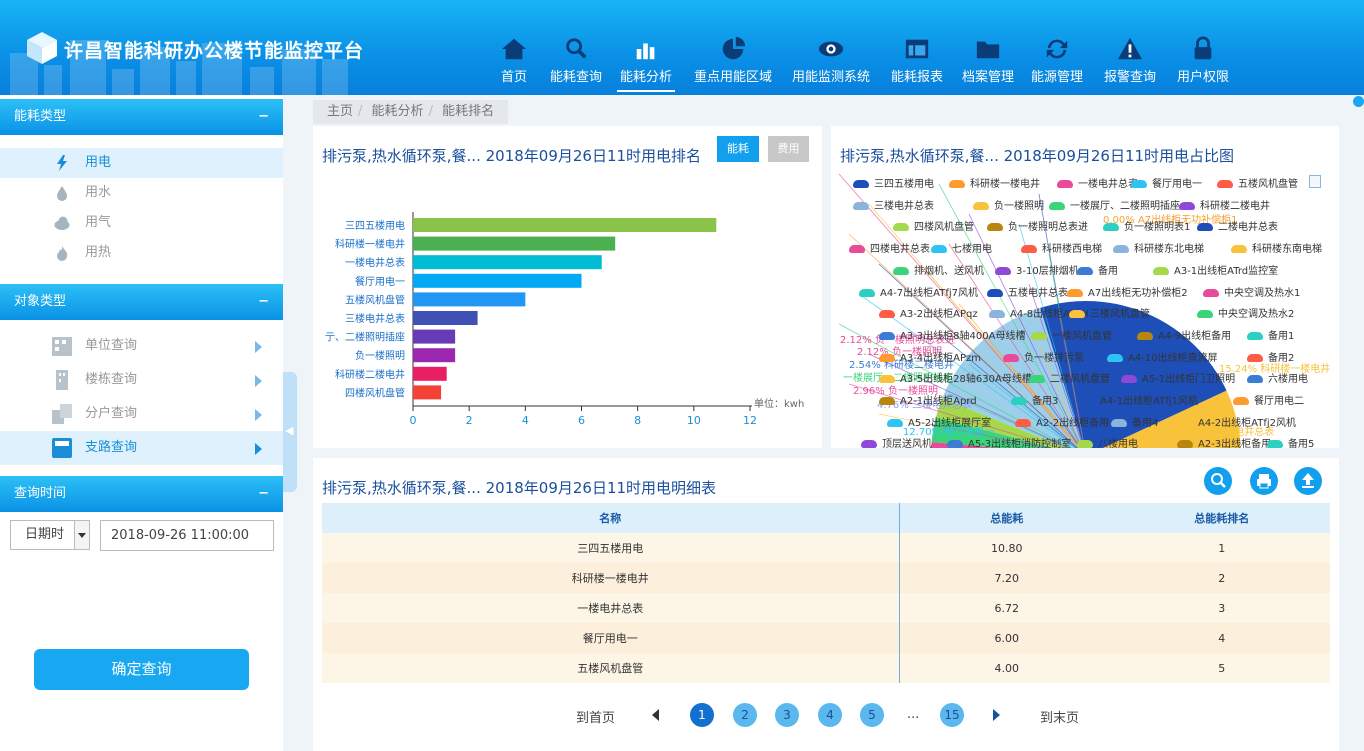 This screenshot has height=751, width=1364. I want to click on energy-toggle-button: 能耗, so click(738, 149).